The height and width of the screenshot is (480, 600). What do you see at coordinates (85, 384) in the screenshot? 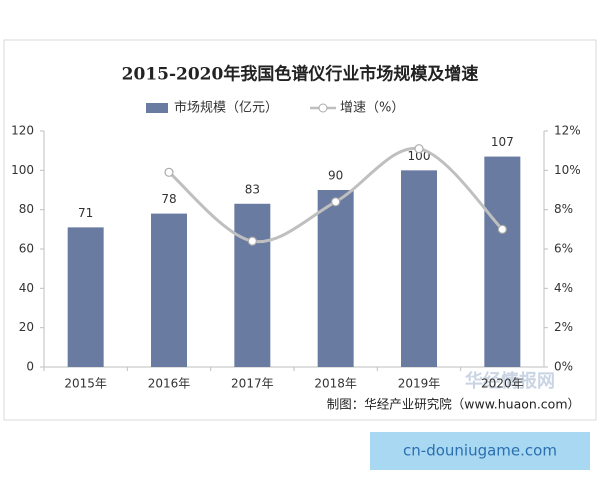
I see `x-tick-label: 2015年` at bounding box center [85, 384].